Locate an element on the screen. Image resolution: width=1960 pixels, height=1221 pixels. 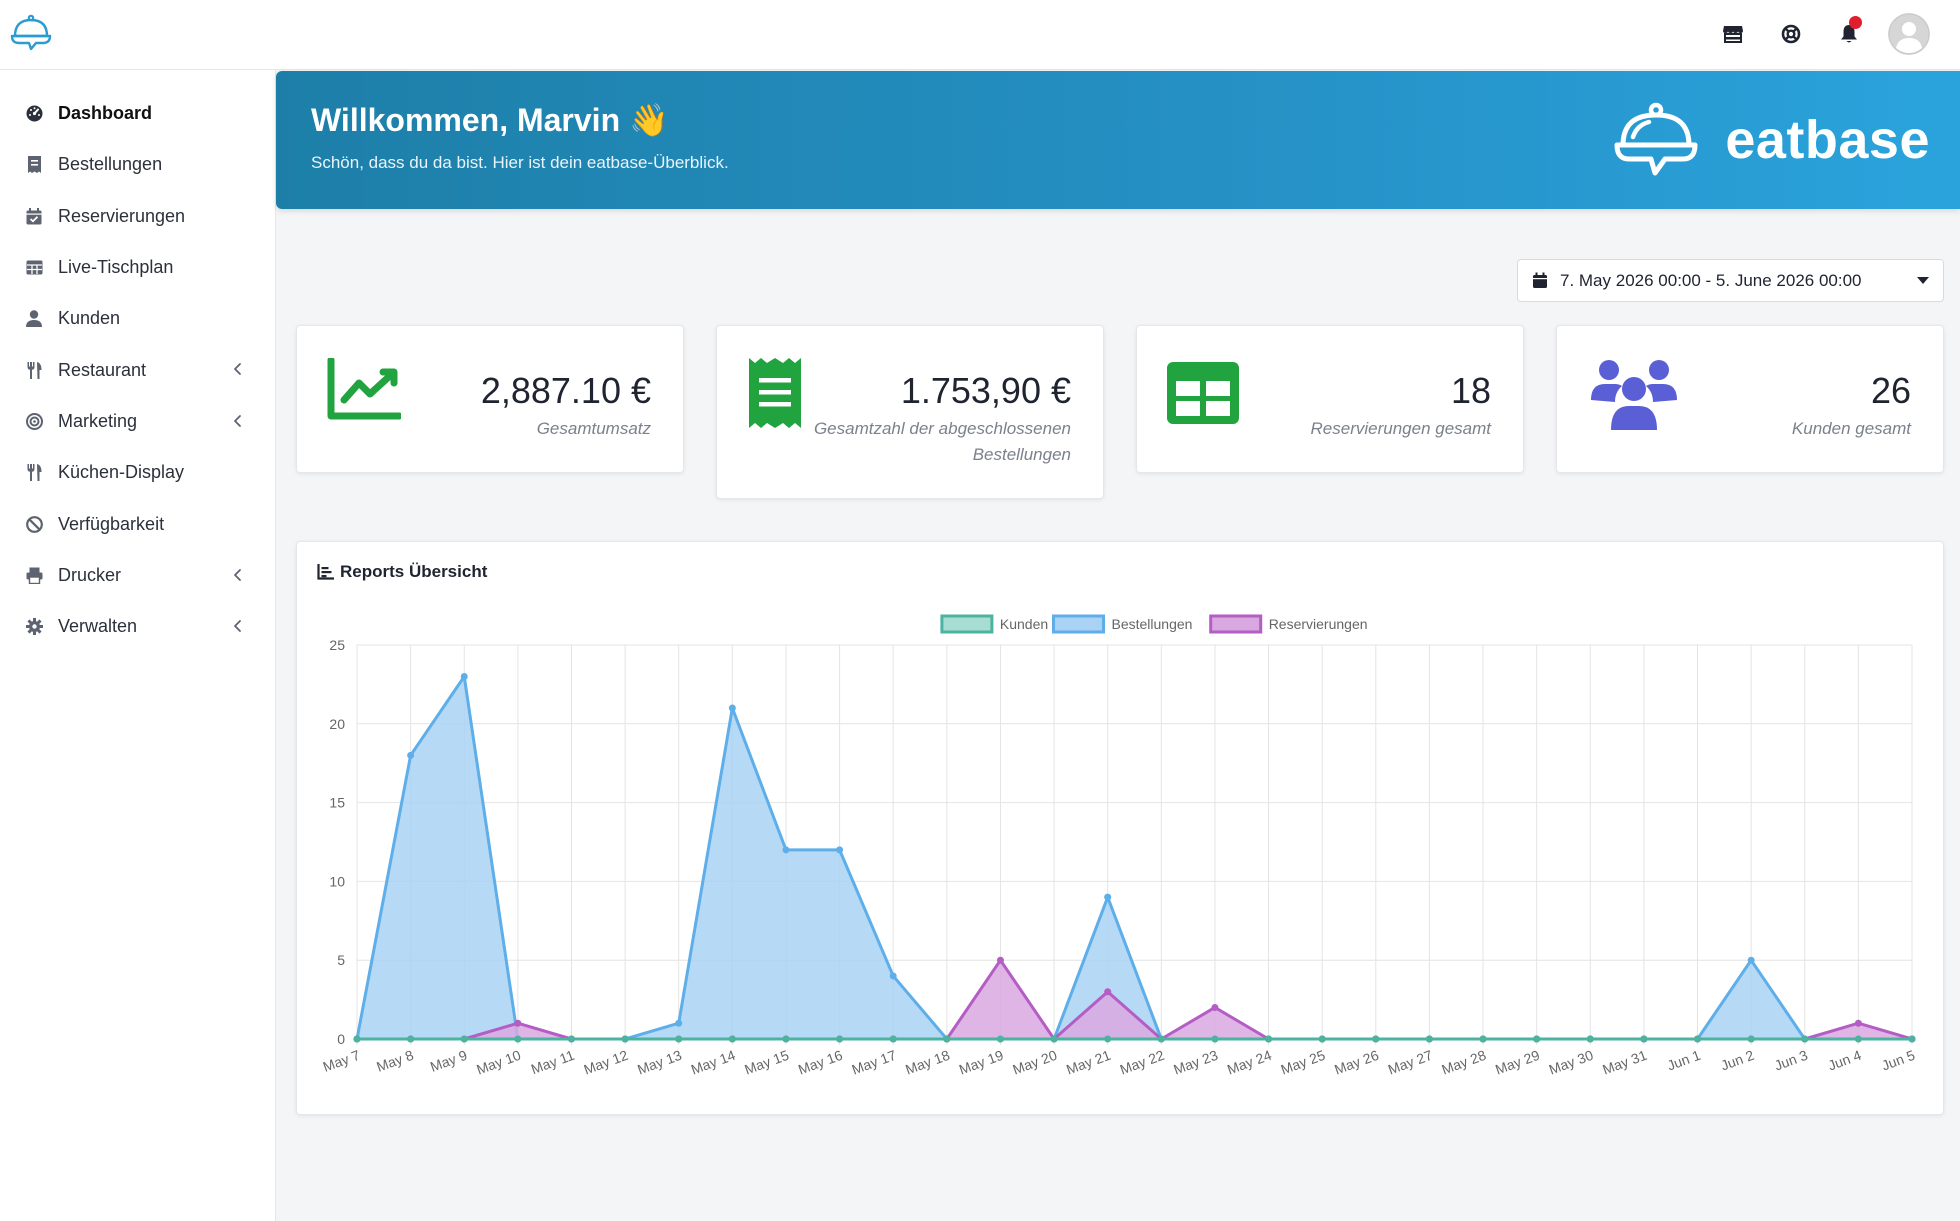
sidebar-item-restaurant: Restaurant is located at coordinates (137, 369).